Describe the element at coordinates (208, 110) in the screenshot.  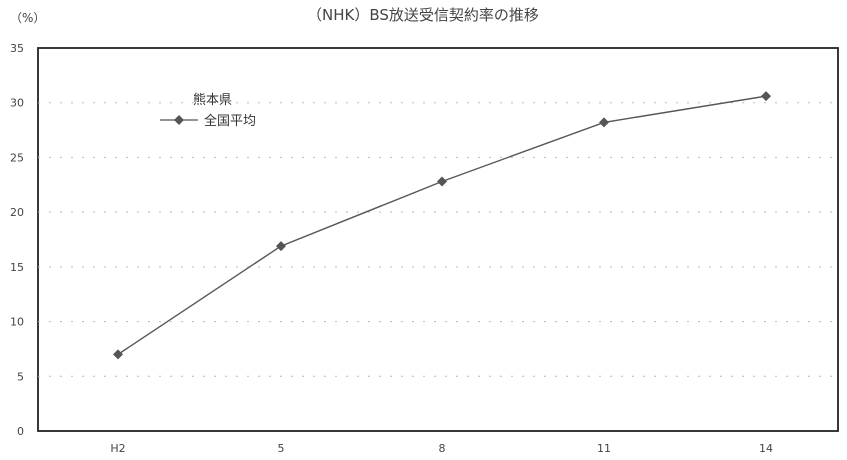
I see `legend: 熊本県 全国平均` at that location.